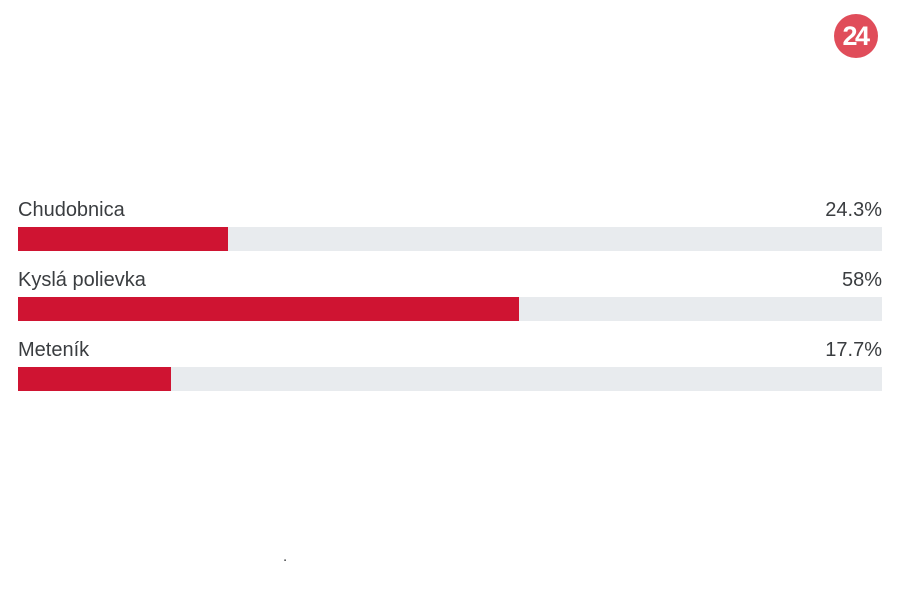  I want to click on poll-option-percentage: 17.7%, so click(853, 350).